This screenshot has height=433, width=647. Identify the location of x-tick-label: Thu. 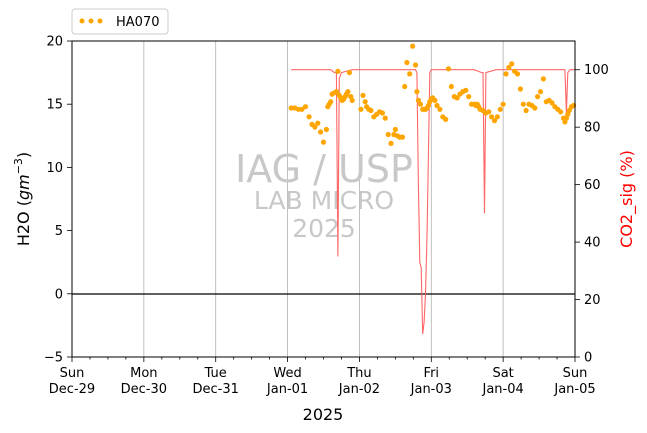
(358, 373).